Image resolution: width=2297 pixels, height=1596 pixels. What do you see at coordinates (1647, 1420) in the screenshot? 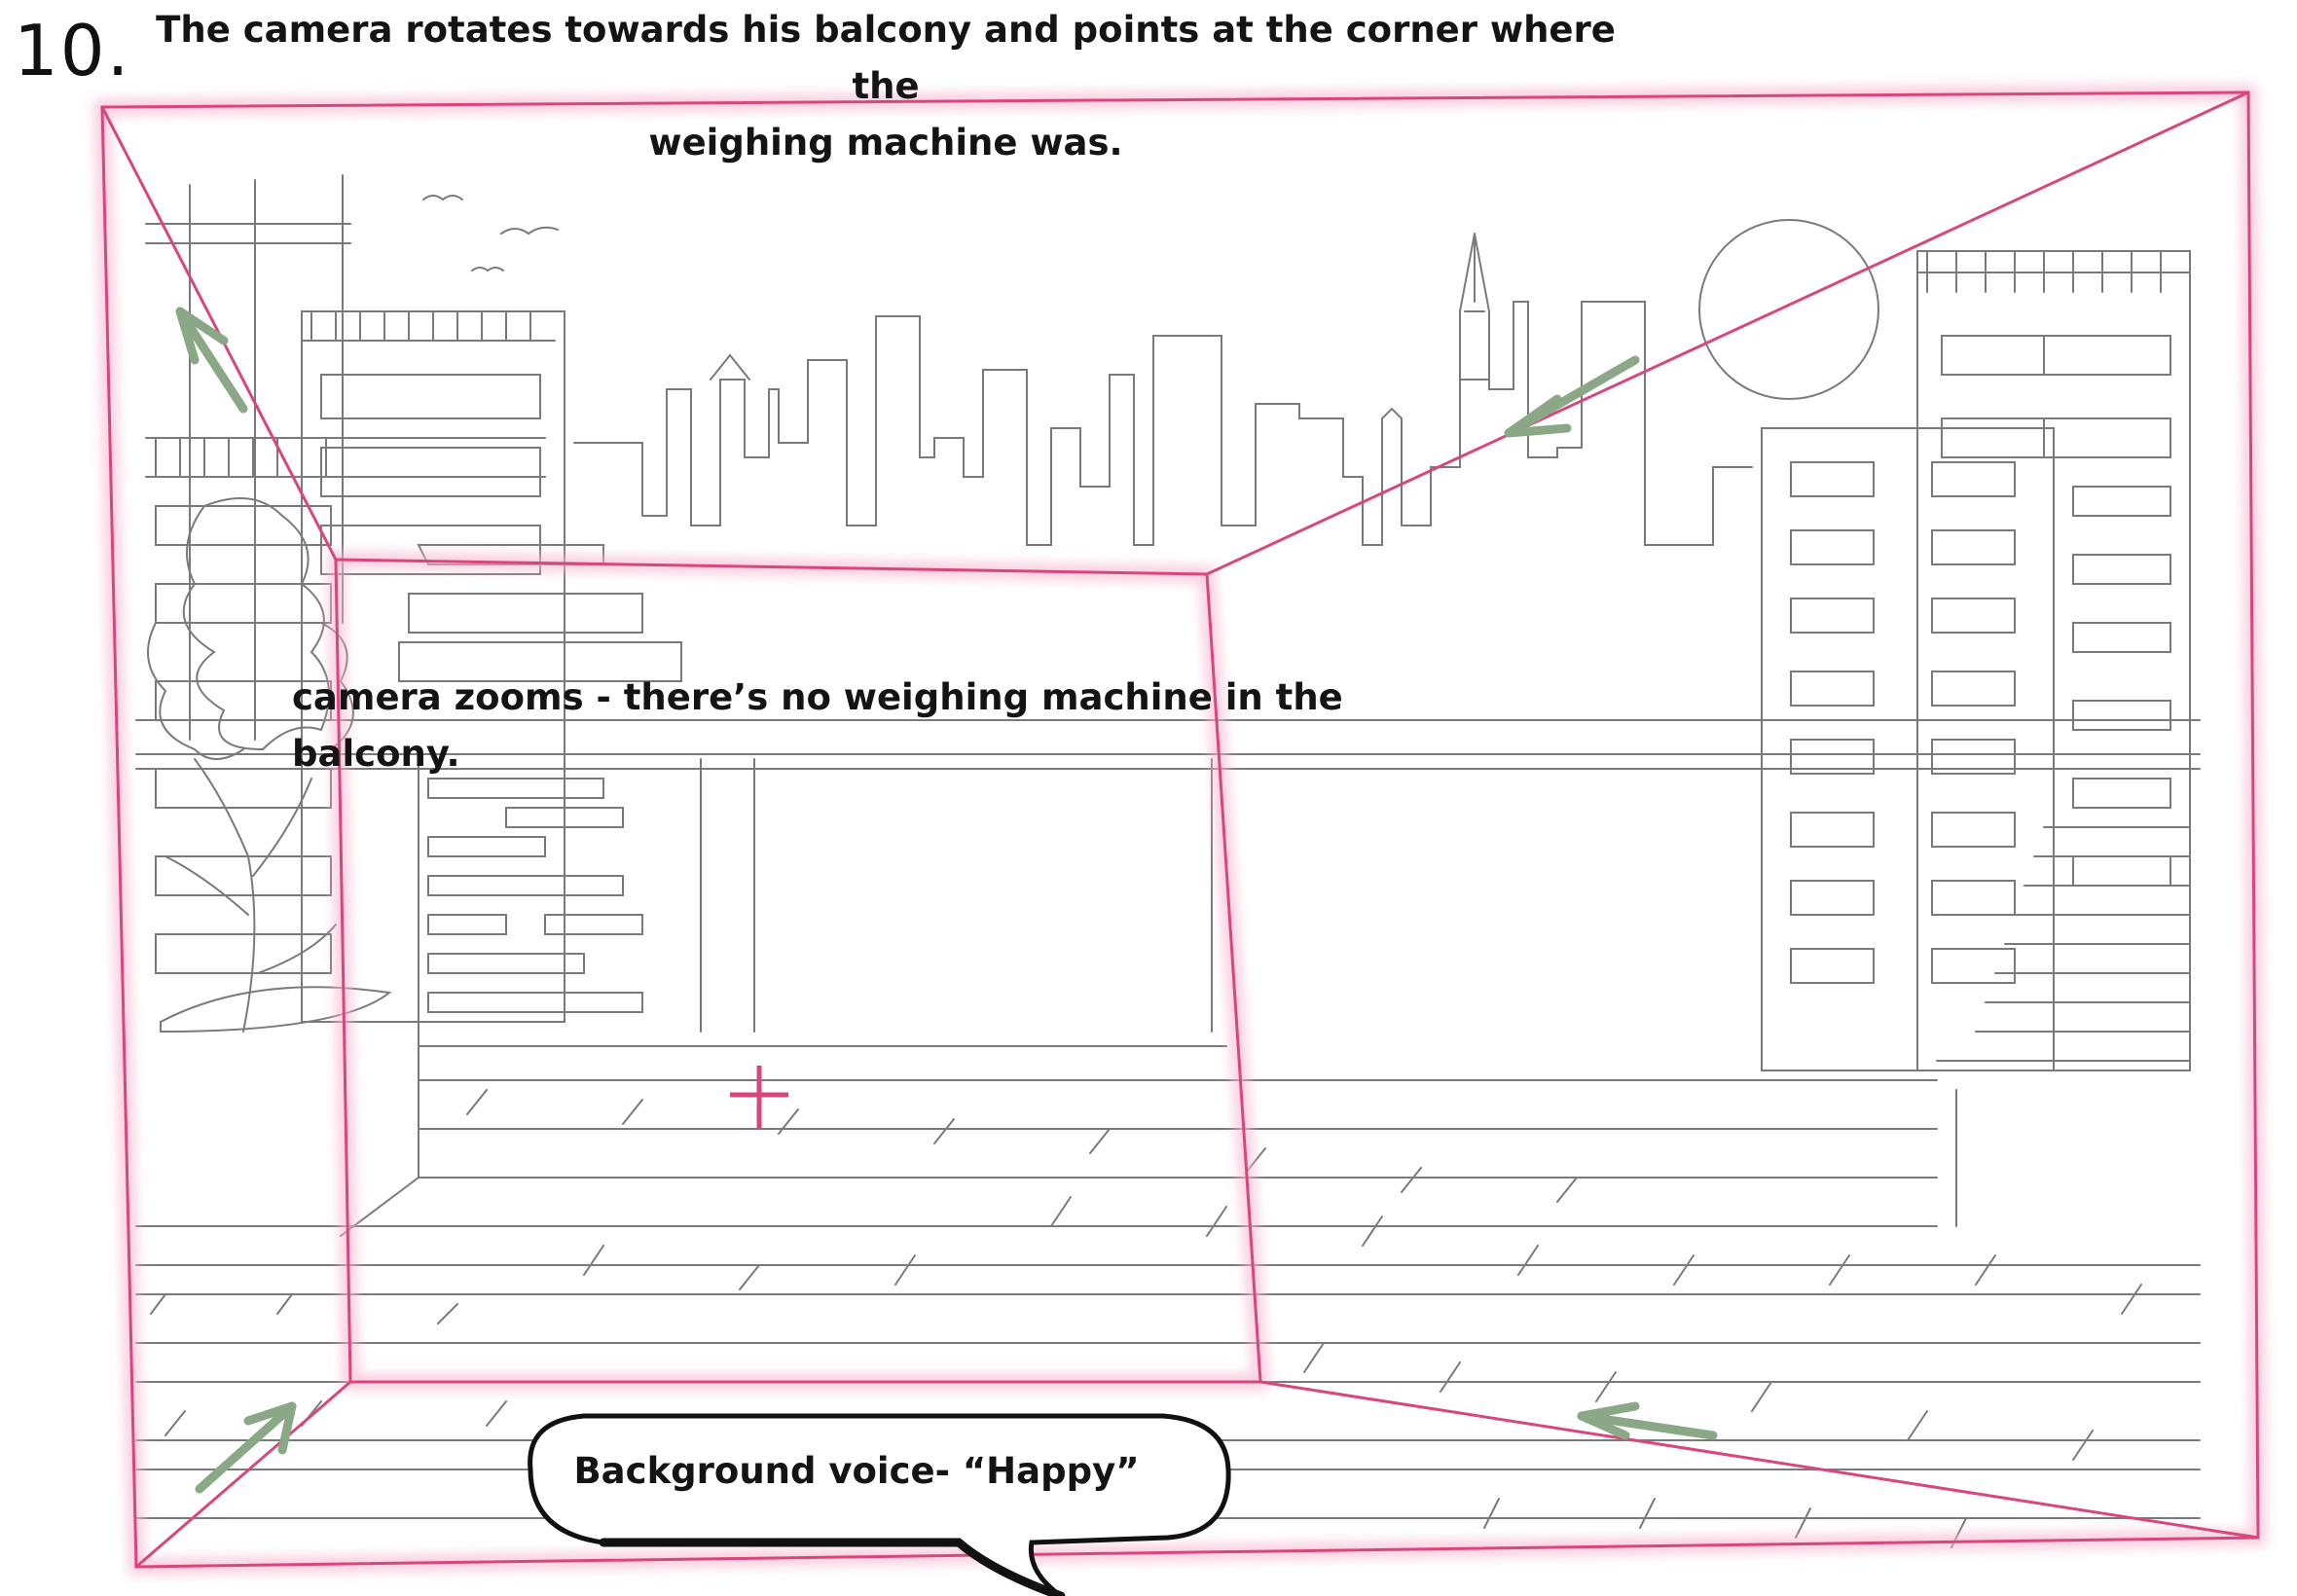
I see `arrow-bottom-right-icon` at bounding box center [1647, 1420].